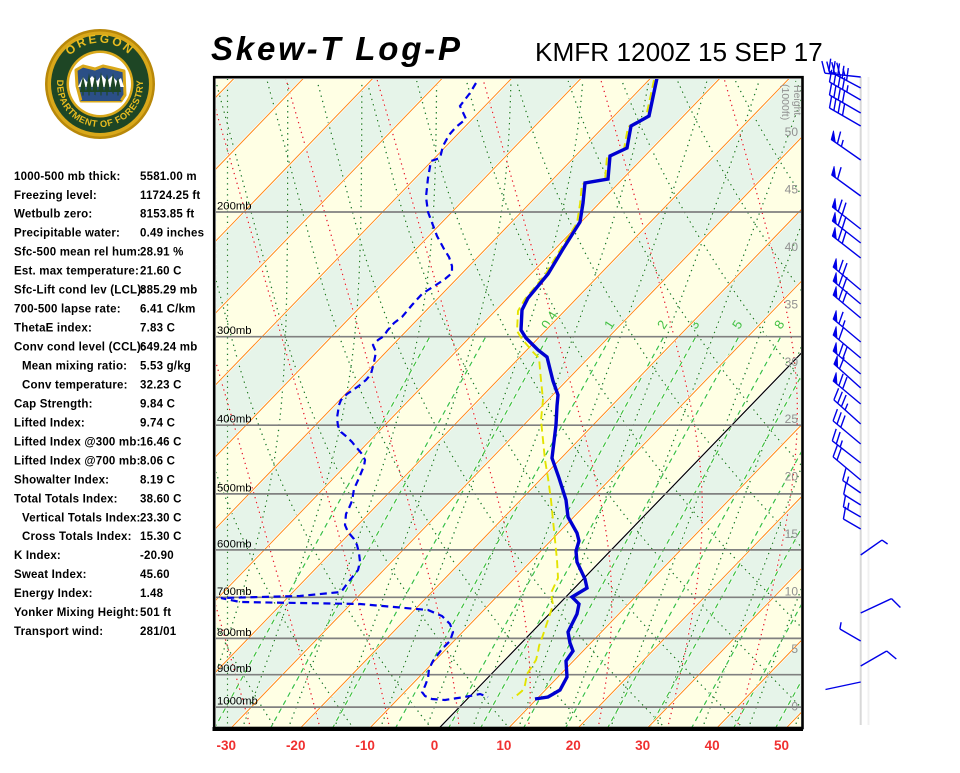  Describe the element at coordinates (234, 669) in the screenshot. I see `svg-text: 900mb` at that location.